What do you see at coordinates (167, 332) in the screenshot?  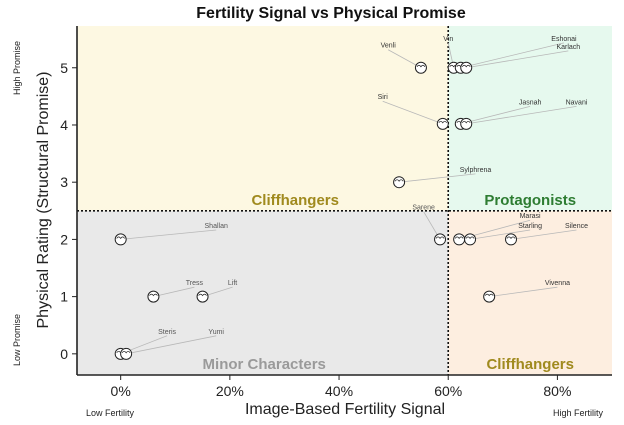 I see `point-label-steris: Steris` at bounding box center [167, 332].